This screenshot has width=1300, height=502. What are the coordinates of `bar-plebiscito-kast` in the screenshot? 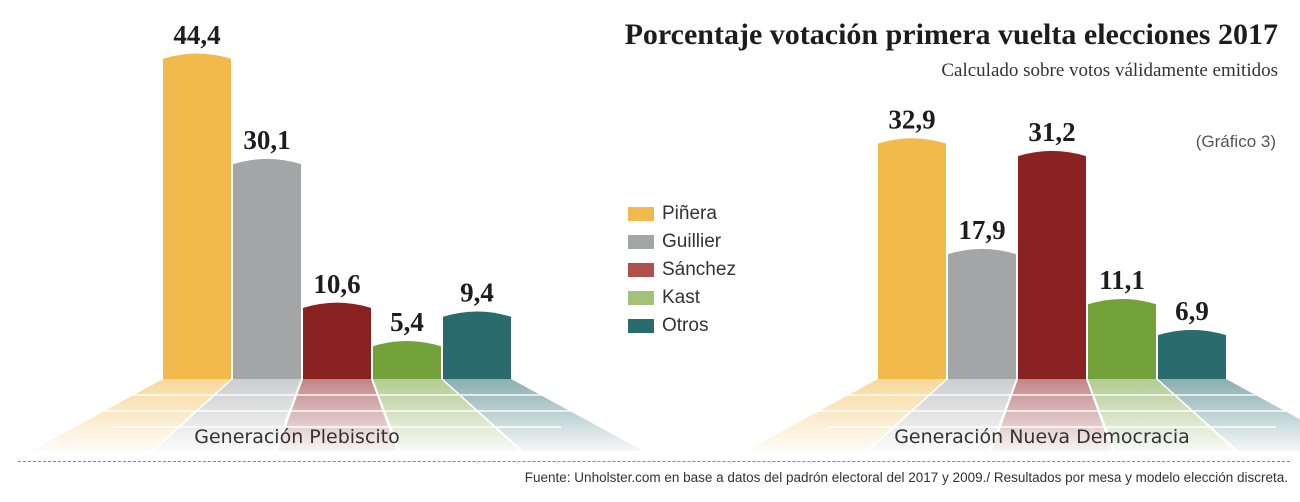 It's located at (407, 359).